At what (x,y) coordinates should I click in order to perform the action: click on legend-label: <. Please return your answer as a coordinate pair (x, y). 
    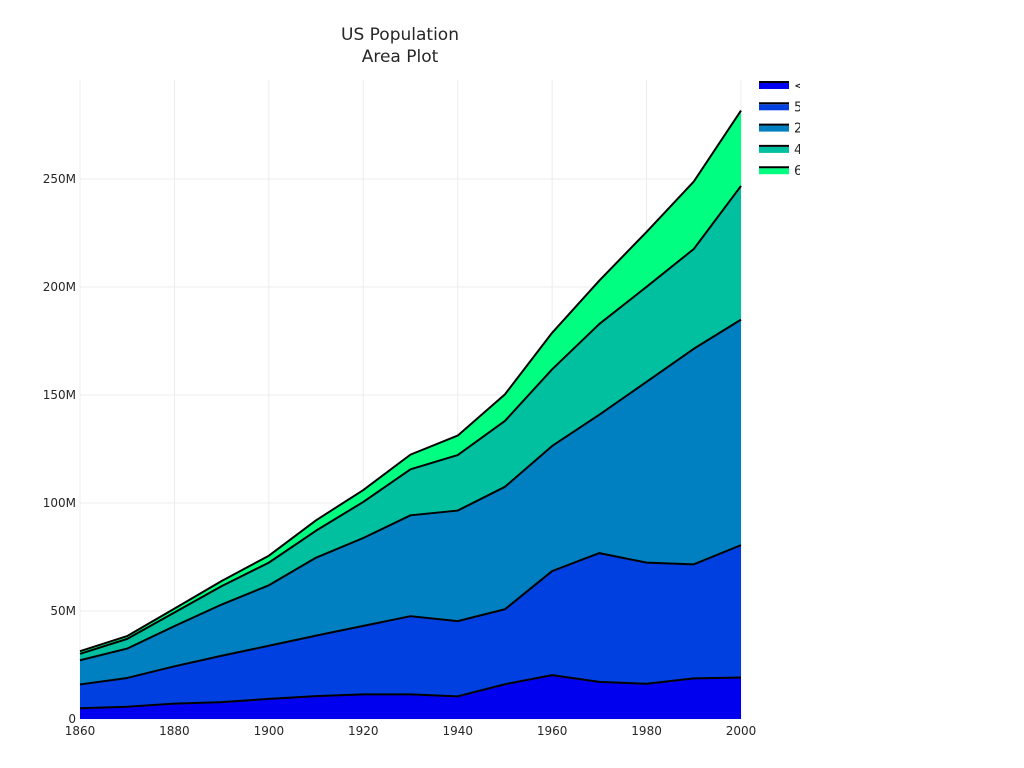
    Looking at the image, I should click on (799, 86).